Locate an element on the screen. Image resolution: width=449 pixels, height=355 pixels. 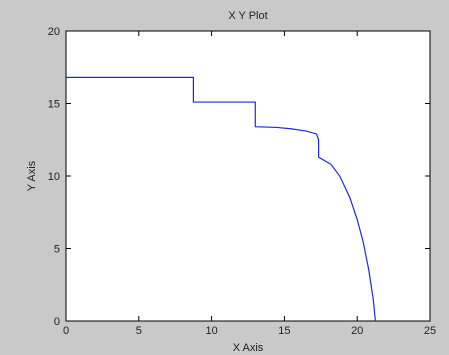
x-tick-label: 0 is located at coordinates (66, 331).